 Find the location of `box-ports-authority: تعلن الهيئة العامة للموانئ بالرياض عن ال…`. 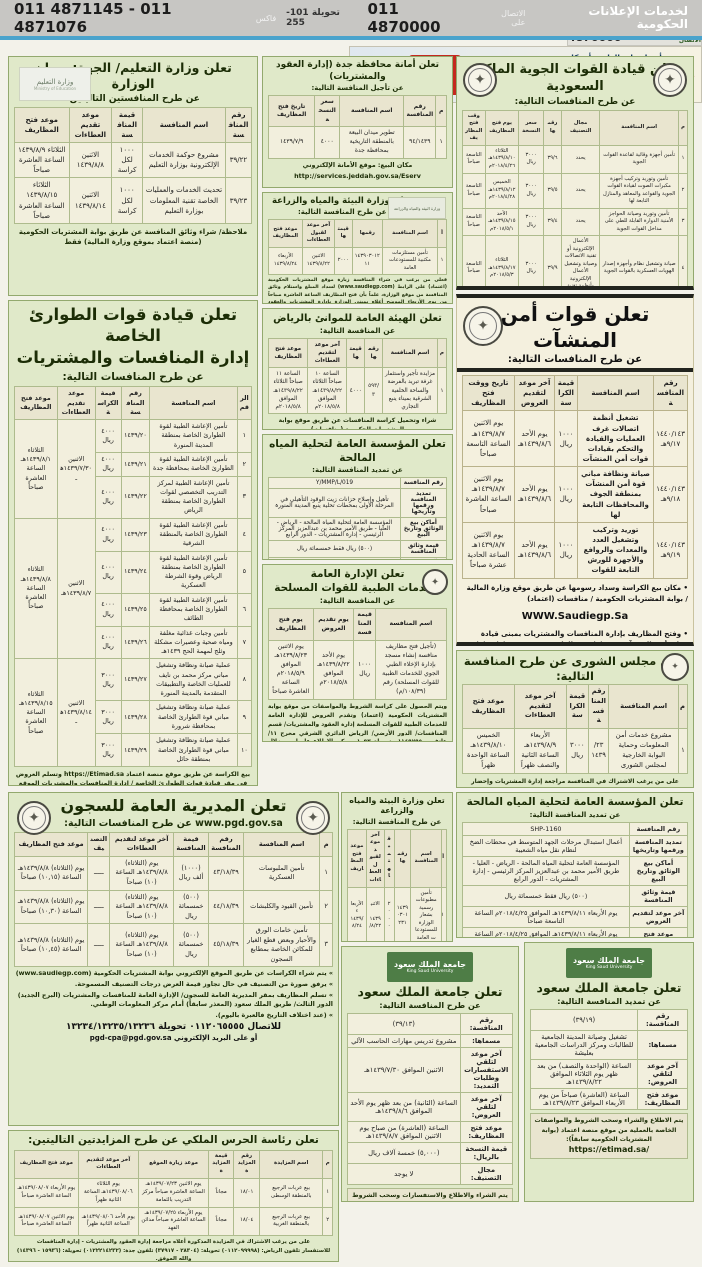

box-ports-authority: تعلن الهيئة العامة للموانئ بالرياض عن ال… is located at coordinates (357, 369).